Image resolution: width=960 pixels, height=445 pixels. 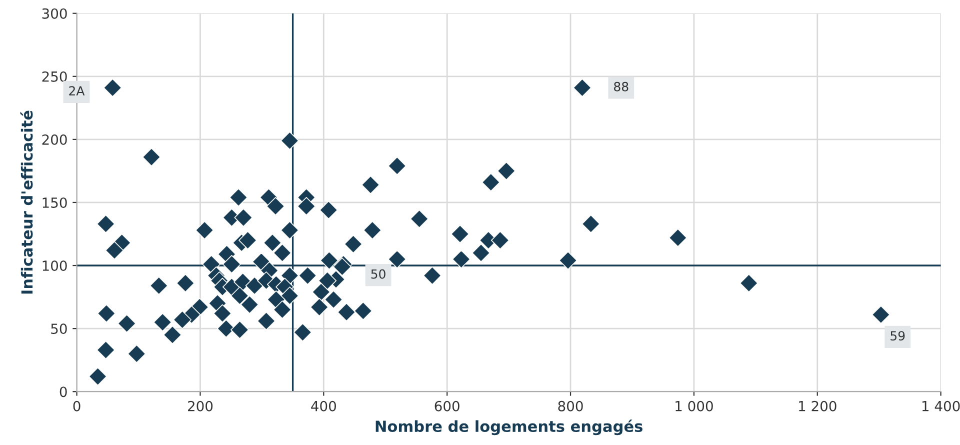 I want to click on x-tick-label: 800, so click(x=570, y=406).